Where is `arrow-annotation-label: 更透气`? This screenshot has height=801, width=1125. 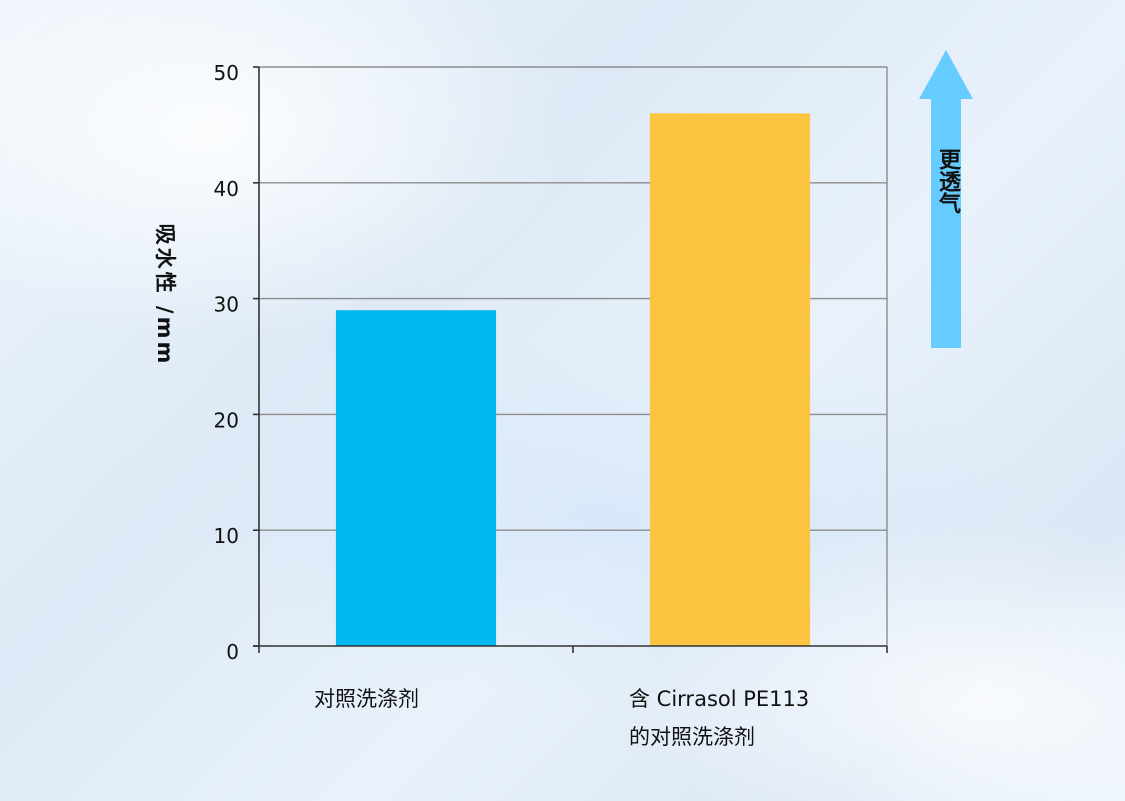 arrow-annotation-label: 更透气 is located at coordinates (947, 181).